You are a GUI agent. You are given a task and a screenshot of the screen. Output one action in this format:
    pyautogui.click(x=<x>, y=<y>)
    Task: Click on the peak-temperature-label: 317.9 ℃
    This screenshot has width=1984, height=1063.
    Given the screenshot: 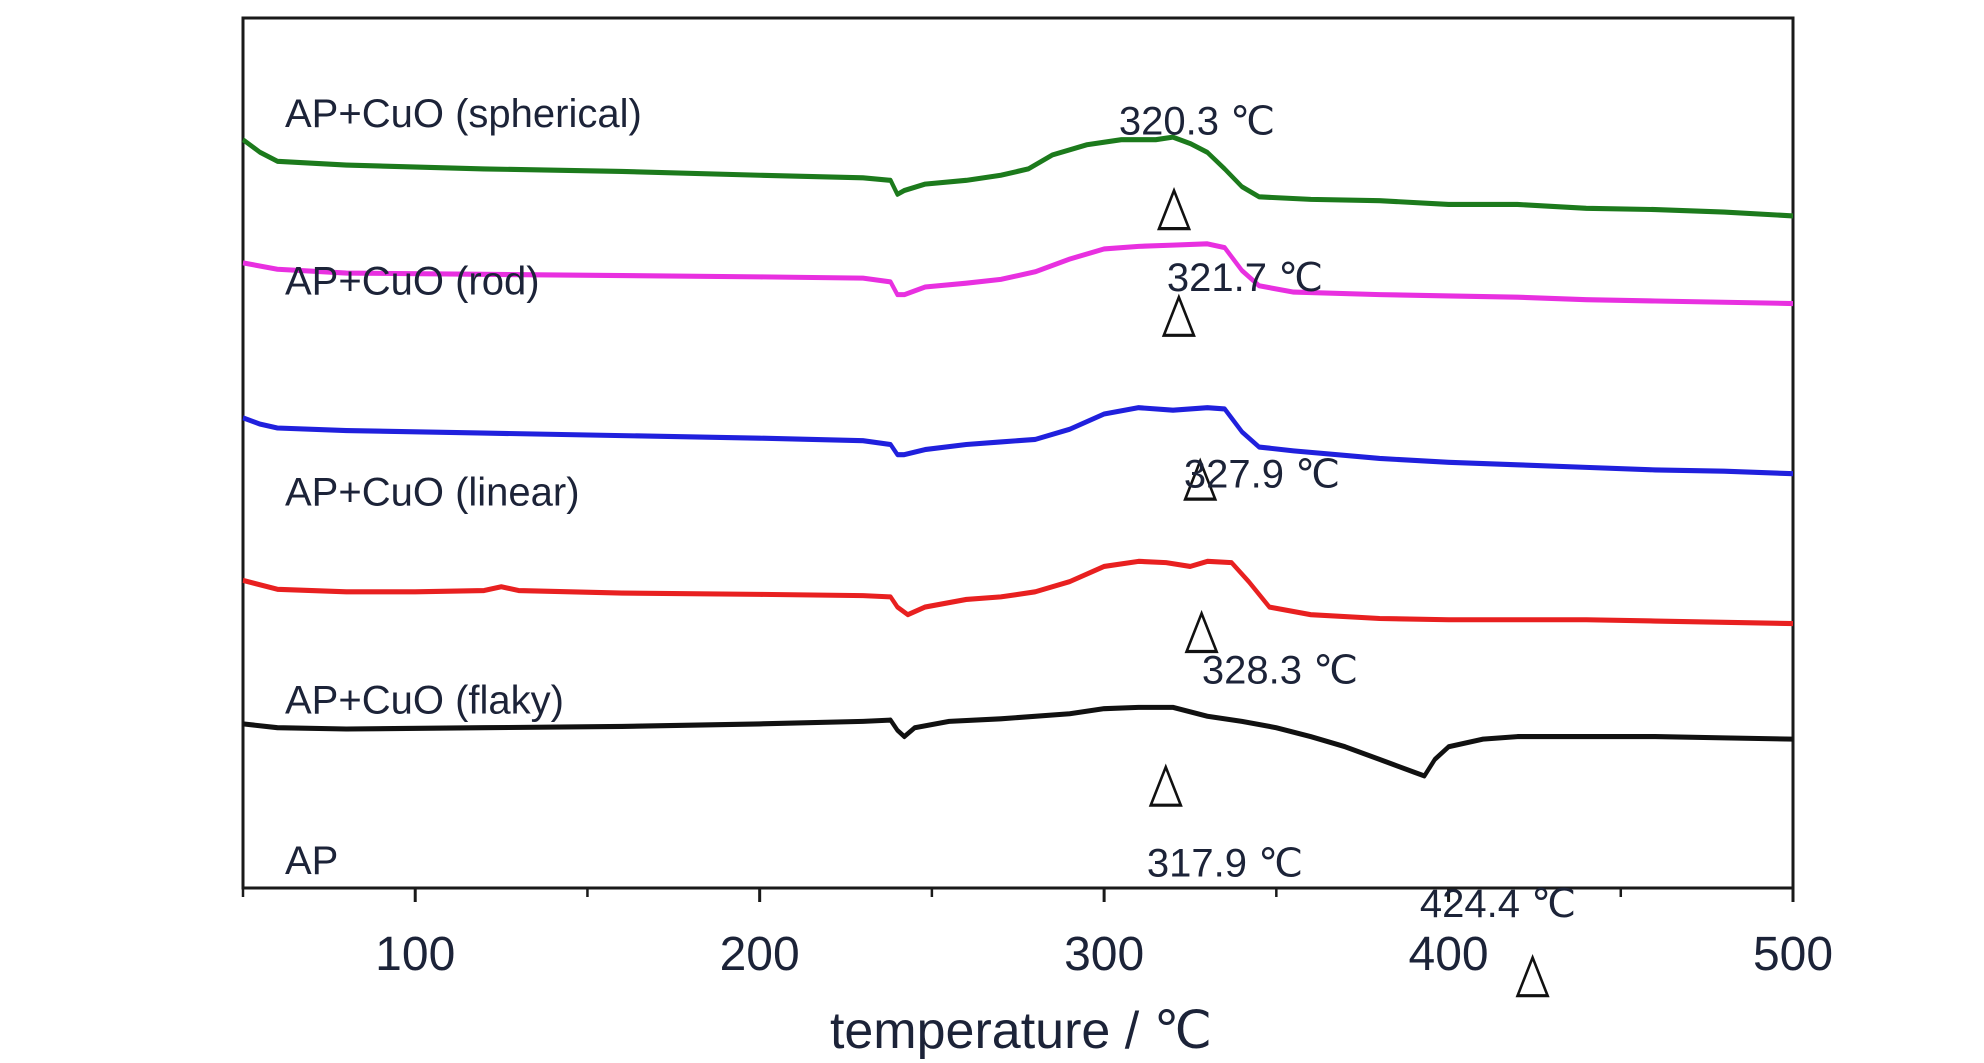 What is the action you would take?
    pyautogui.click(x=1225, y=863)
    